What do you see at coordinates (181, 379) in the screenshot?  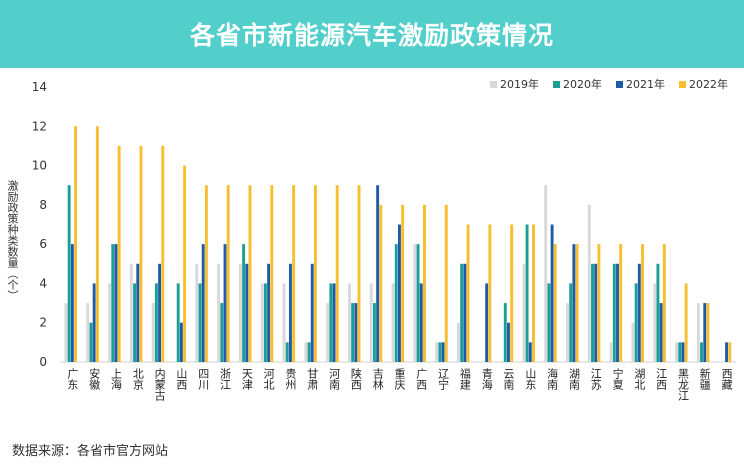 I see `x-tick-label: 山西` at bounding box center [181, 379].